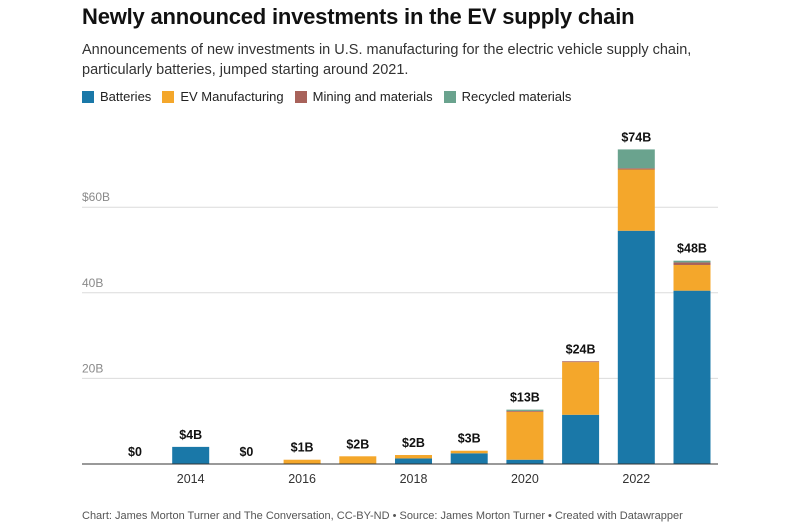 This screenshot has height=530, width=800. Describe the element at coordinates (516, 96) in the screenshot. I see `legend-label: Recycled materials` at that location.